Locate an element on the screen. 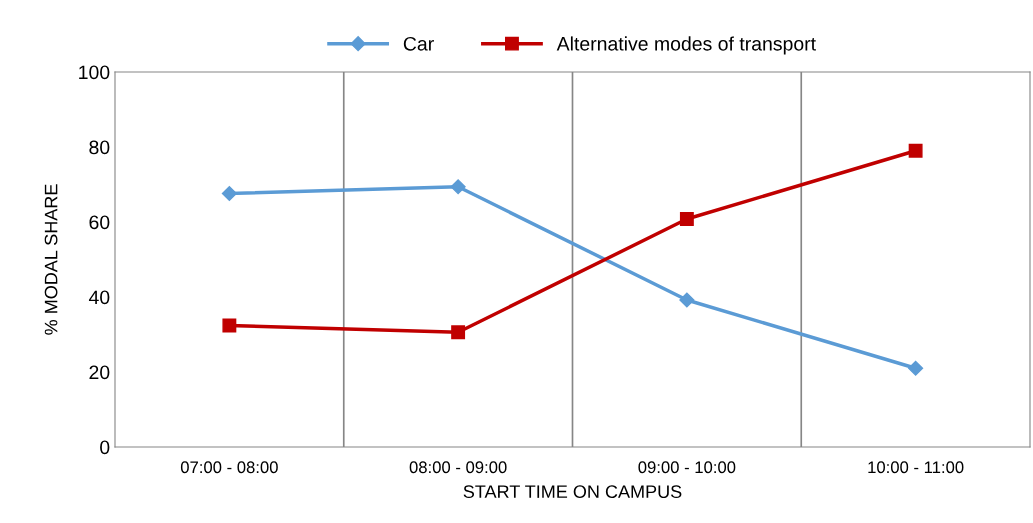 This screenshot has width=1033, height=523. legend-label: Car is located at coordinates (418, 43).